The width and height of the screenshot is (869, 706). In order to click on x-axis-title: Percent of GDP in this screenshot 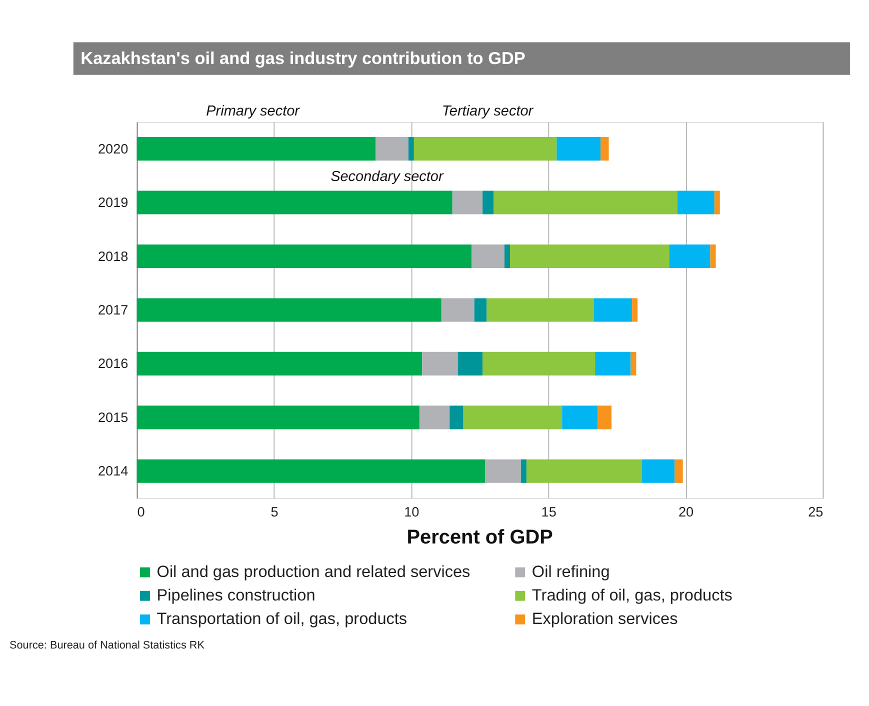, I will do `click(479, 537)`.